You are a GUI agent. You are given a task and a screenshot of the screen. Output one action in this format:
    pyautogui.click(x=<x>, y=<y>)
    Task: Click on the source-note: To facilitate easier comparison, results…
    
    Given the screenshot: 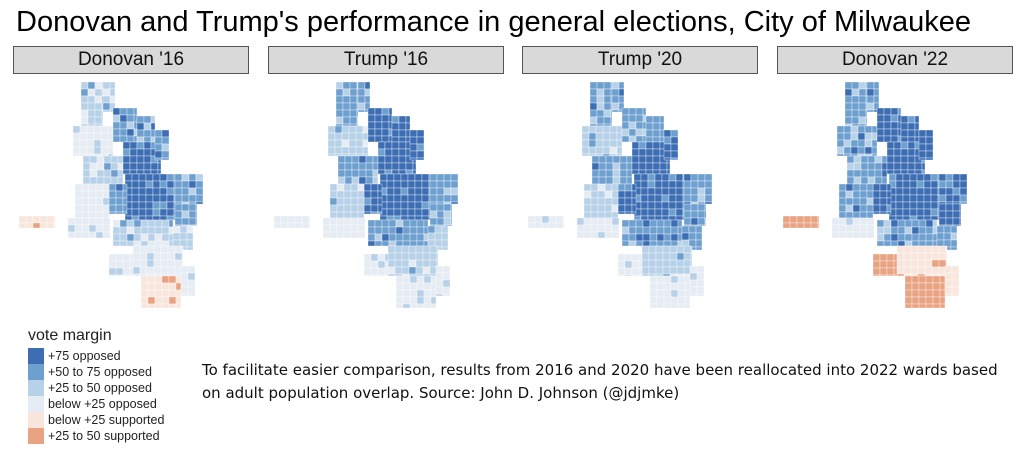 What is the action you would take?
    pyautogui.click(x=600, y=381)
    